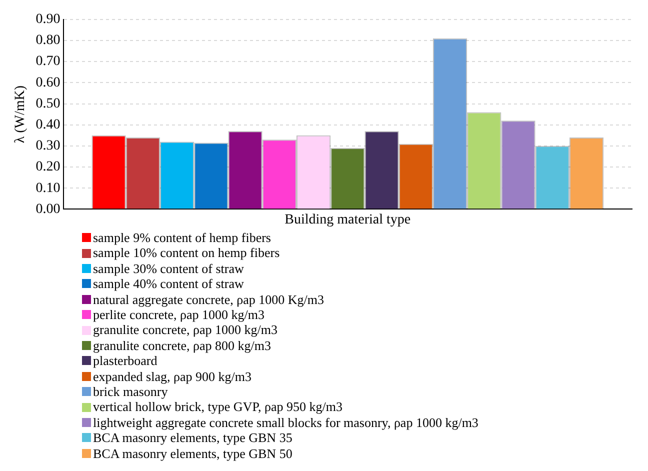  What do you see at coordinates (186, 253) in the screenshot?
I see `legend-label: sample 10% content on hemp fibers` at bounding box center [186, 253].